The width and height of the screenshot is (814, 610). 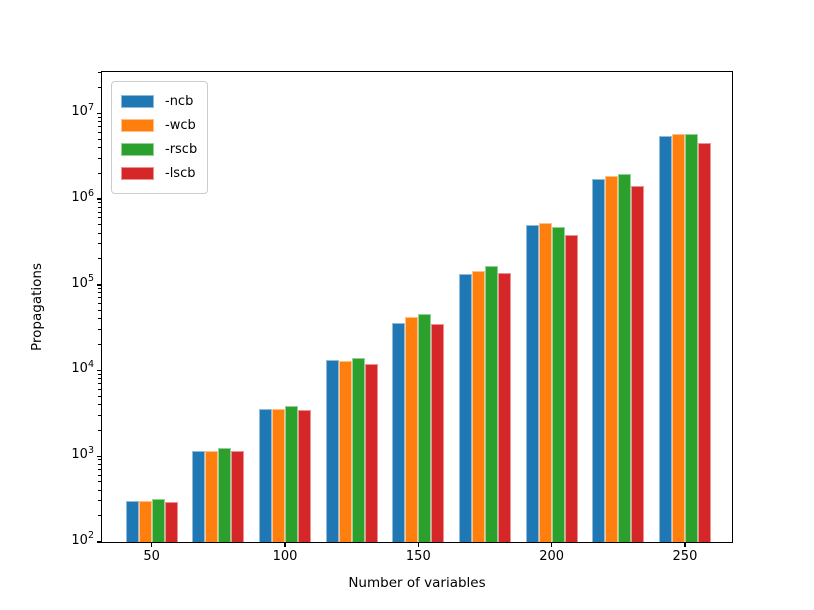 What do you see at coordinates (160, 137) in the screenshot?
I see `legend: -ncb -wcb -rscb -lscb` at bounding box center [160, 137].